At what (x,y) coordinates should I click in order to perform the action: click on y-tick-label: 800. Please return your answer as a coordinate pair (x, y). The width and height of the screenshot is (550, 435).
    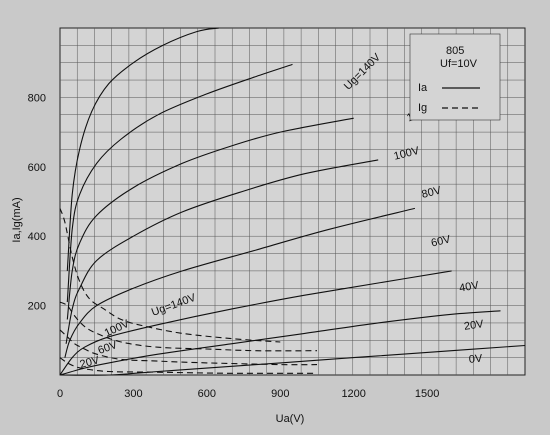
    Looking at the image, I should click on (37, 98).